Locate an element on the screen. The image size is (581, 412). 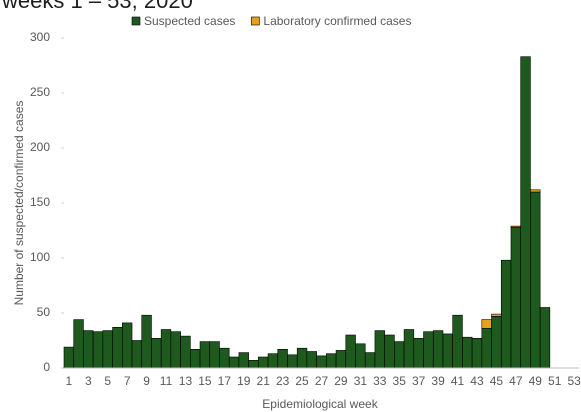
x-tick-label: 49 is located at coordinates (536, 381).